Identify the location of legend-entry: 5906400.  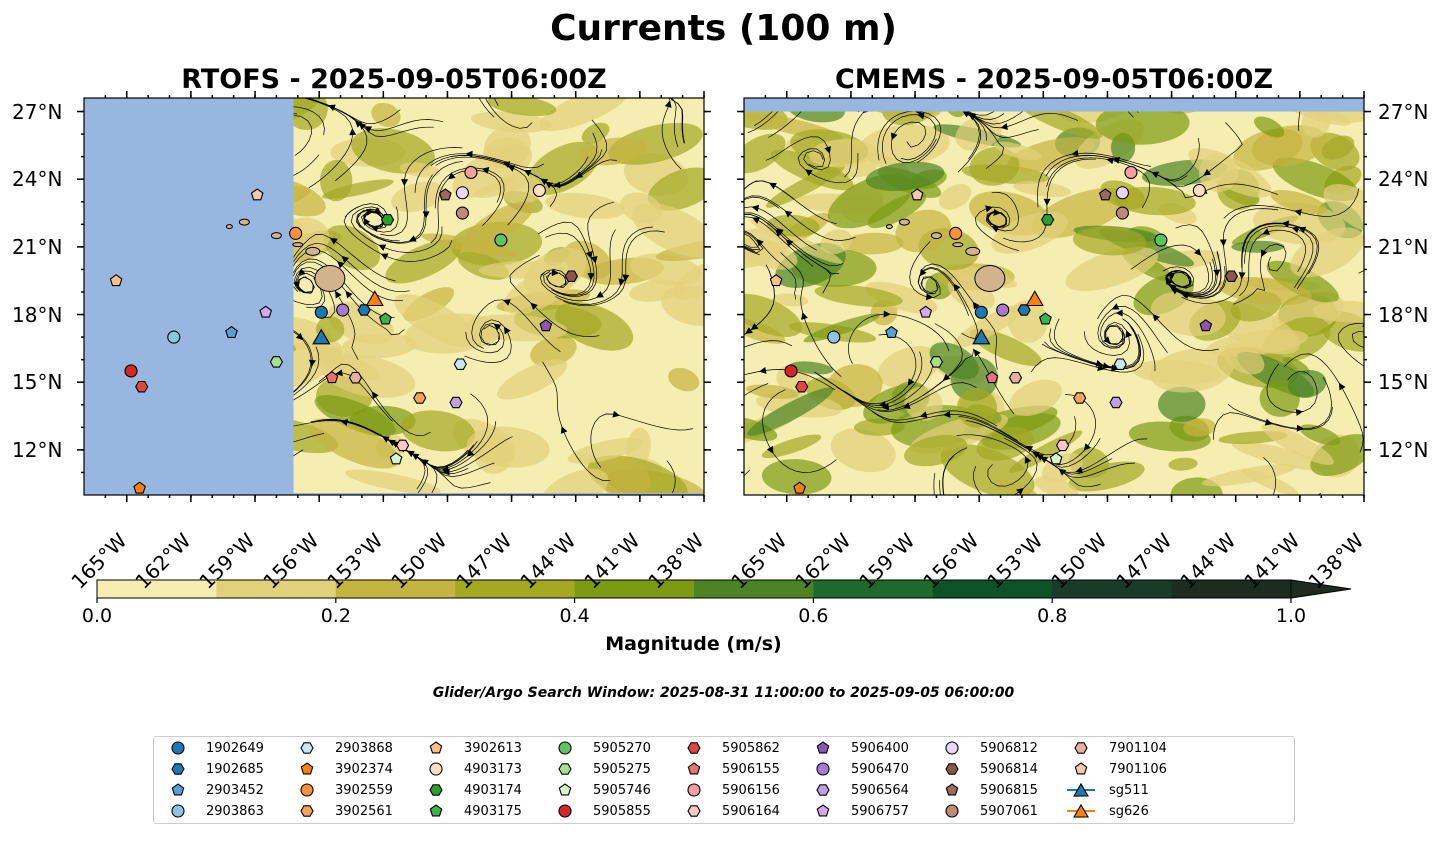
(859, 748).